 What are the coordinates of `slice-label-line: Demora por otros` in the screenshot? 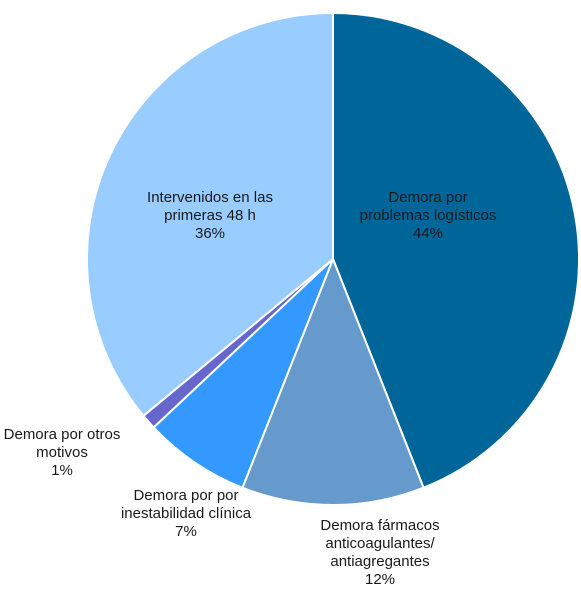 It's located at (62, 434).